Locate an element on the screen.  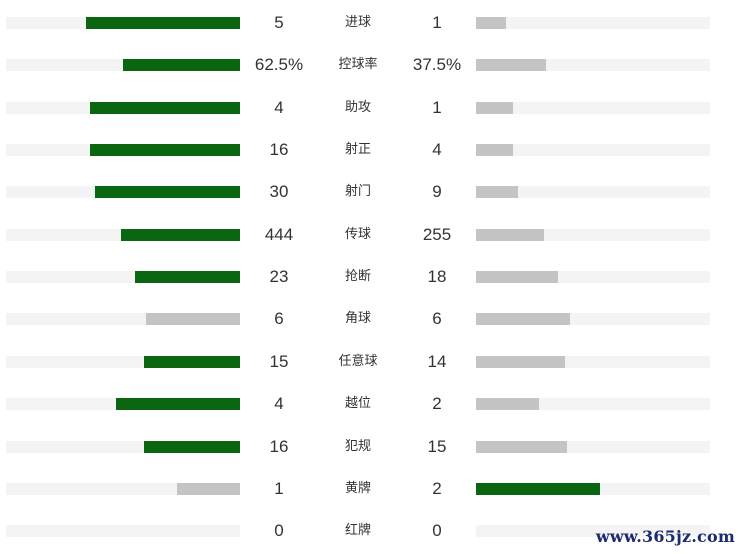
home-value: 62.5% is located at coordinates (279, 65).